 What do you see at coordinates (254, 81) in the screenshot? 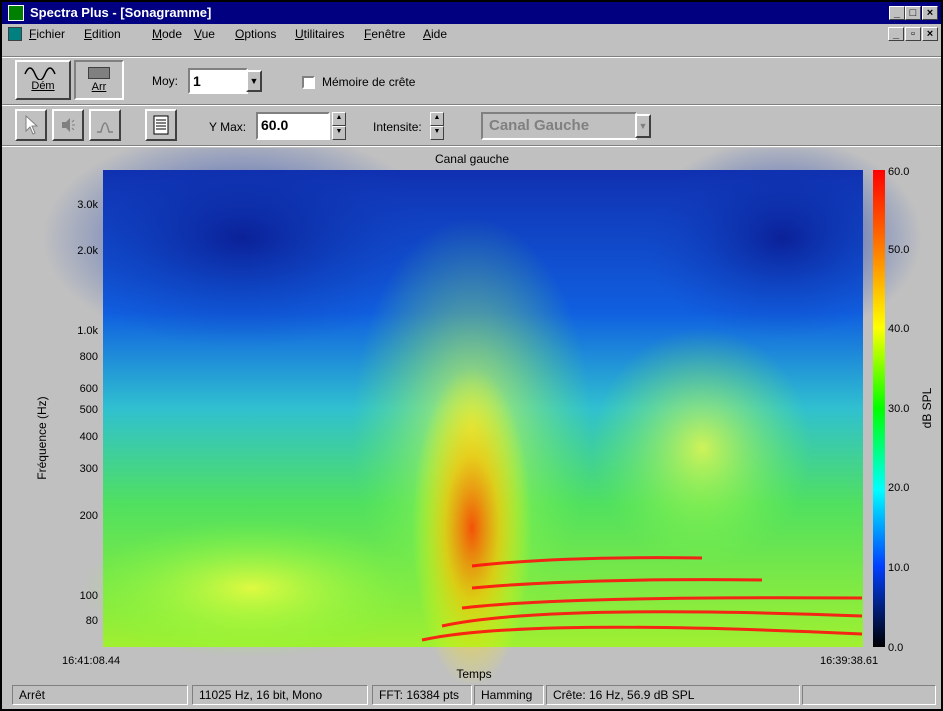
I see `avg-dropdown-arrow: ▼` at bounding box center [254, 81].